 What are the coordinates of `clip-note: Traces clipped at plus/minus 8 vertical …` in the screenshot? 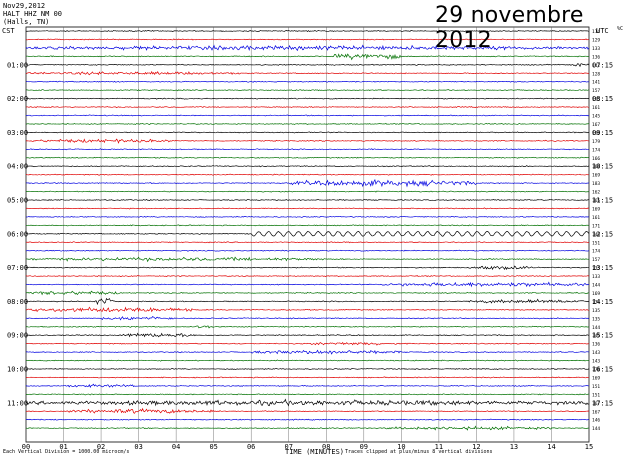 It's located at (419, 452).